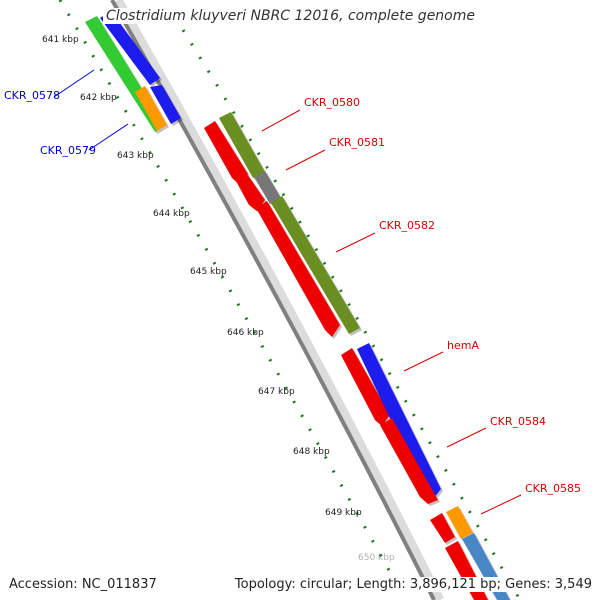 Image resolution: width=600 pixels, height=600 pixels. I want to click on gene-block-ckr0584-red, so click(409, 461).